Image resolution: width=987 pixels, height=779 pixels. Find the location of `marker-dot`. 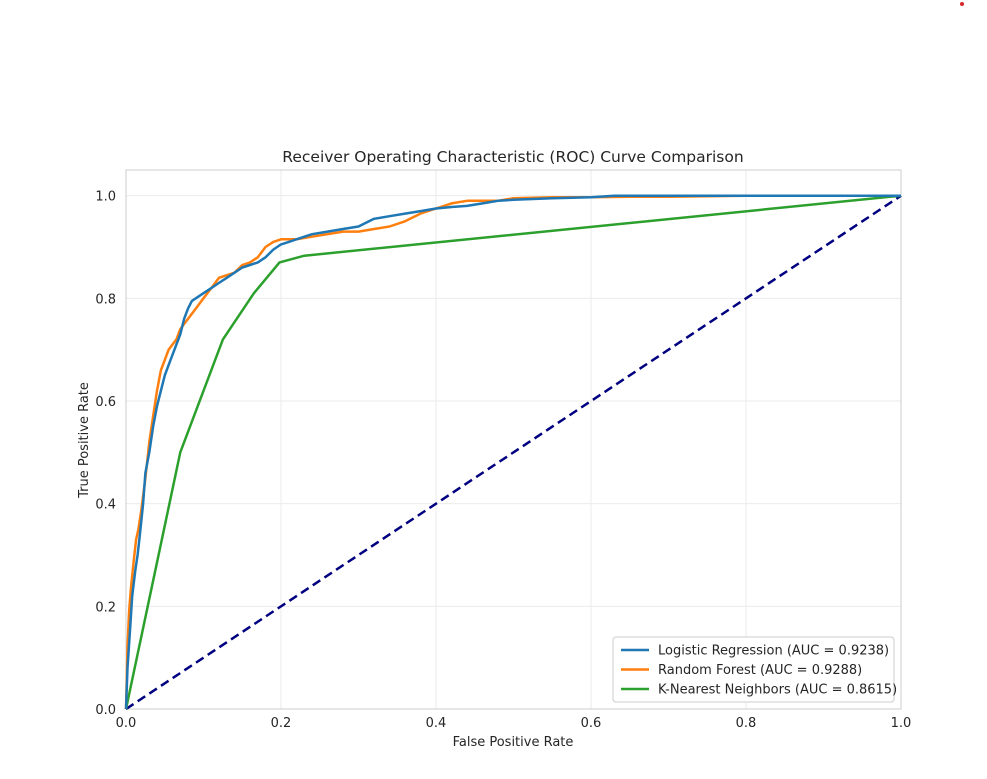

marker-dot is located at coordinates (962, 4).